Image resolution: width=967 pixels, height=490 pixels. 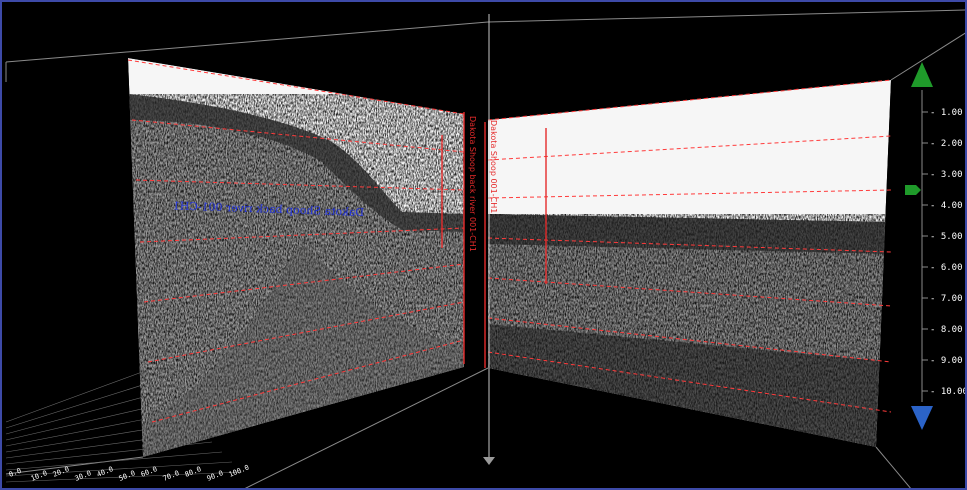 I want to click on grid-label: 60.0, so click(x=149, y=472).